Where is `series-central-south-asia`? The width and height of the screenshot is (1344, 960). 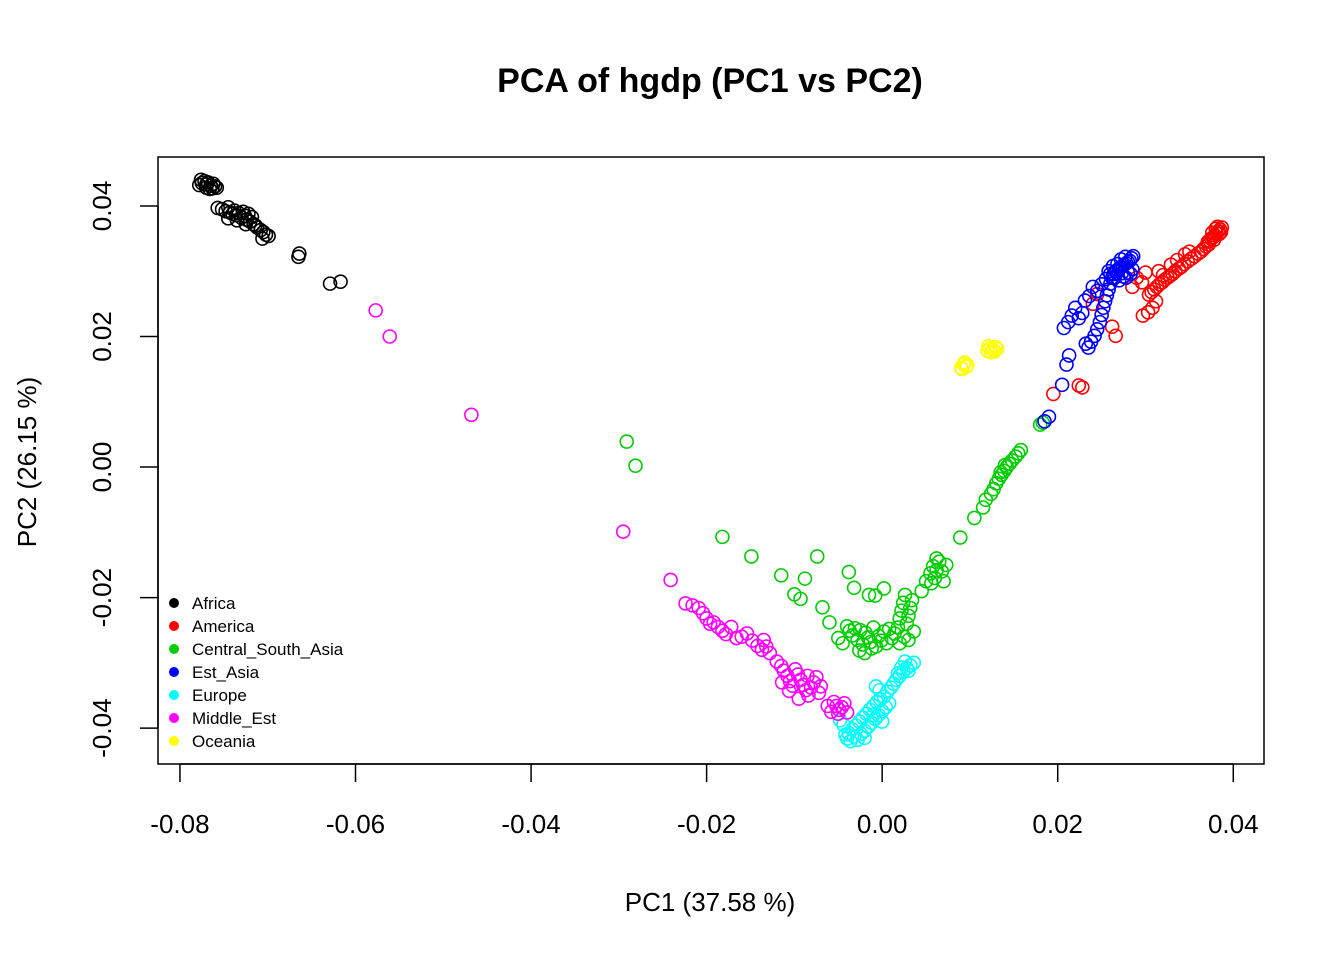
series-central-south-asia is located at coordinates (835, 538).